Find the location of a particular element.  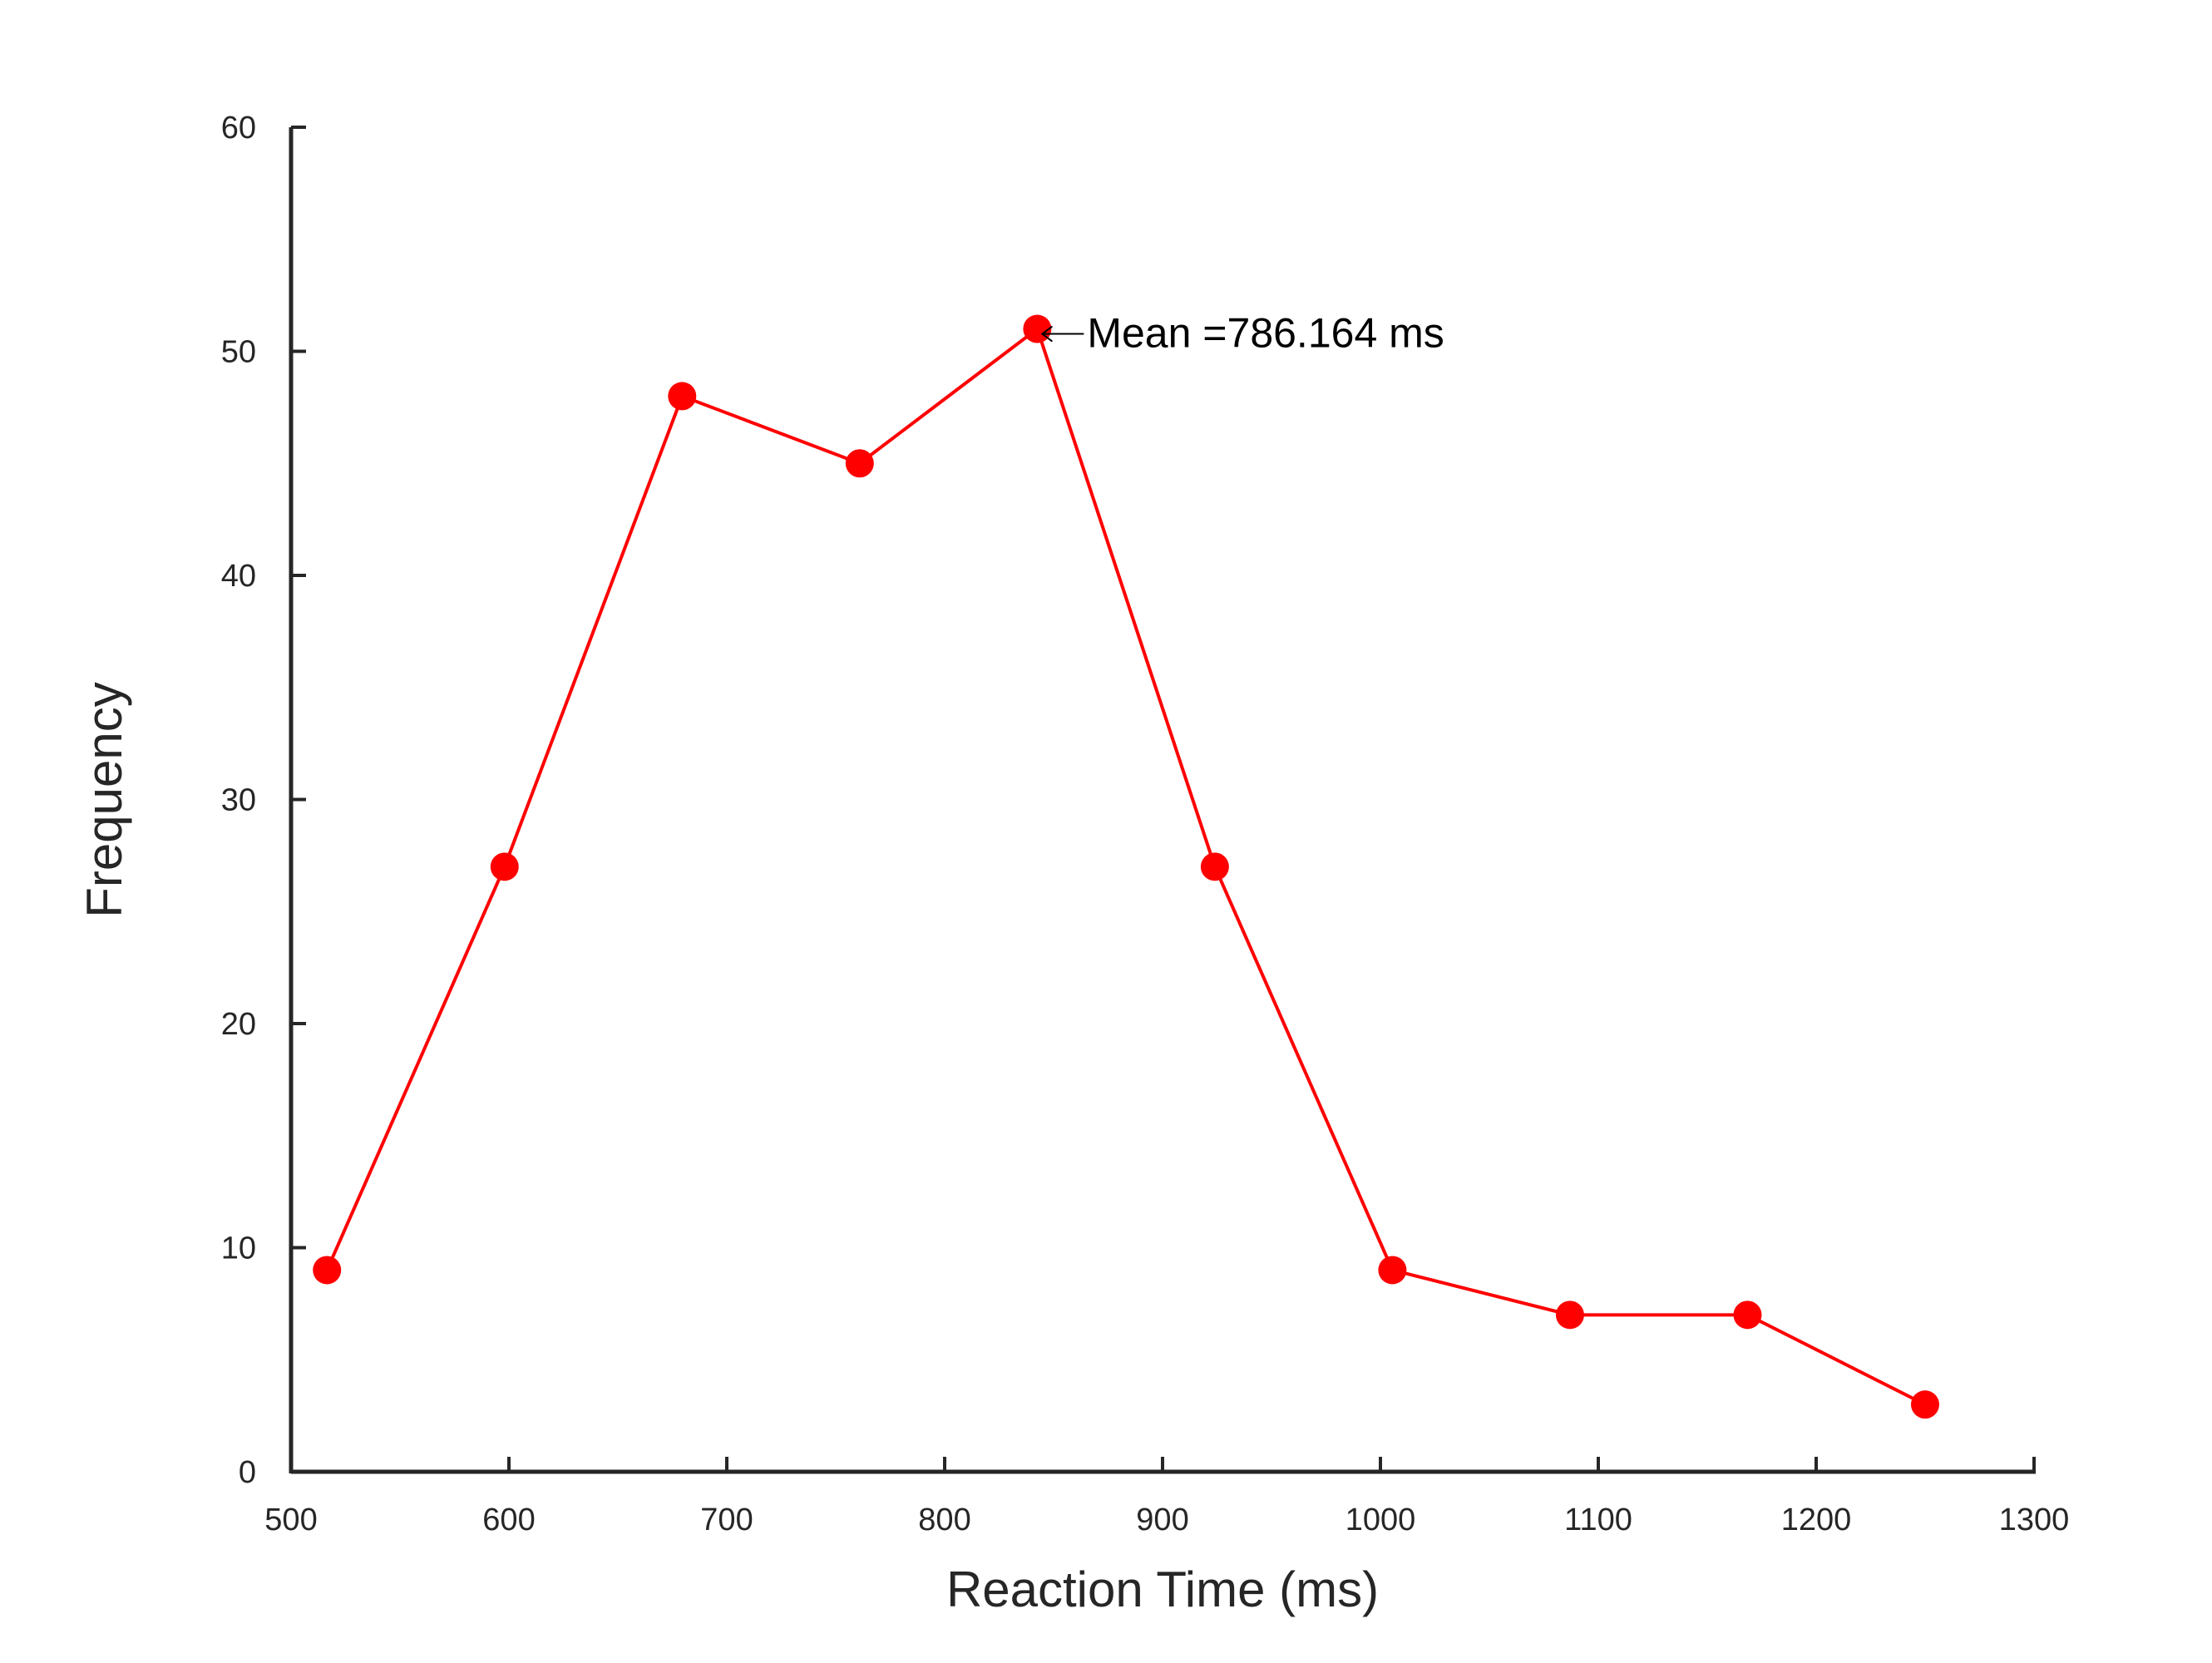

y-tick-label: 10 is located at coordinates (239, 1248).